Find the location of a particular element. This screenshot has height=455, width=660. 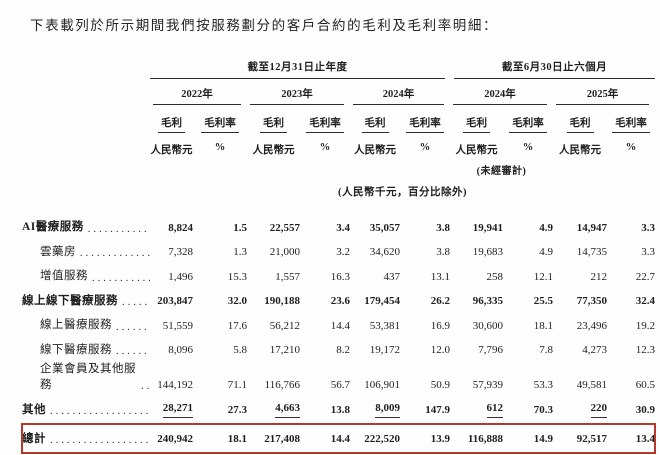

gross-margin-value: 3.2 is located at coordinates (343, 252).